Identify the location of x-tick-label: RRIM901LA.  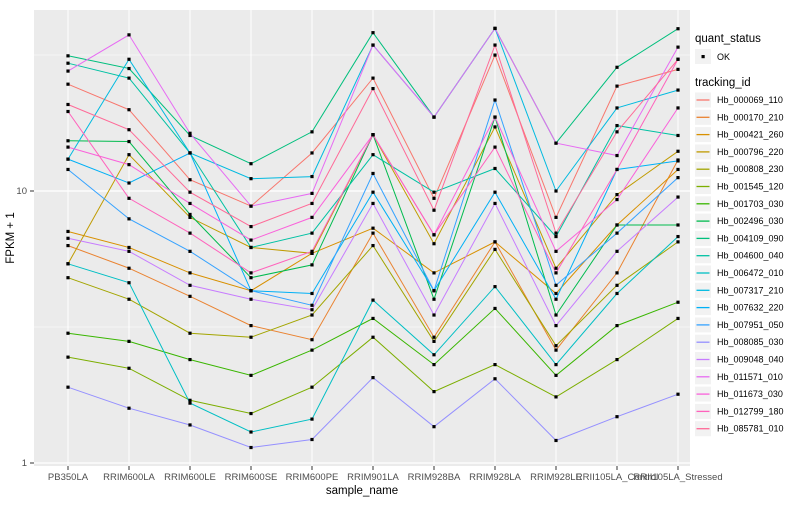
(373, 477).